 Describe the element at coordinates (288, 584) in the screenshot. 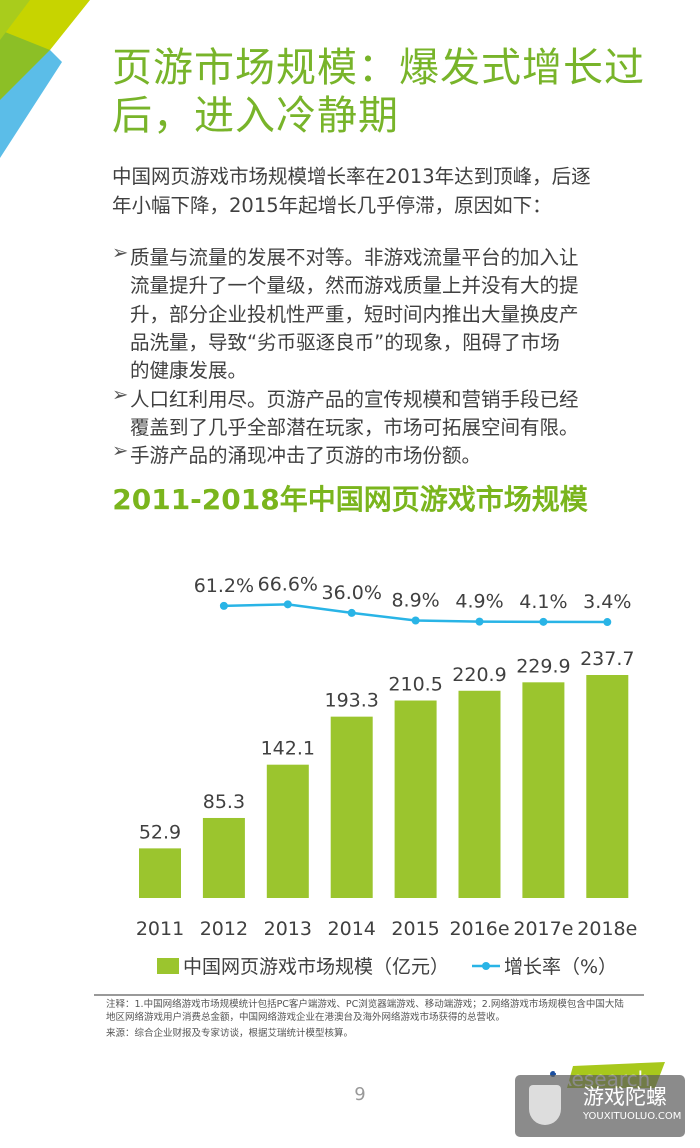

I see `growth-label: 66.6%` at that location.